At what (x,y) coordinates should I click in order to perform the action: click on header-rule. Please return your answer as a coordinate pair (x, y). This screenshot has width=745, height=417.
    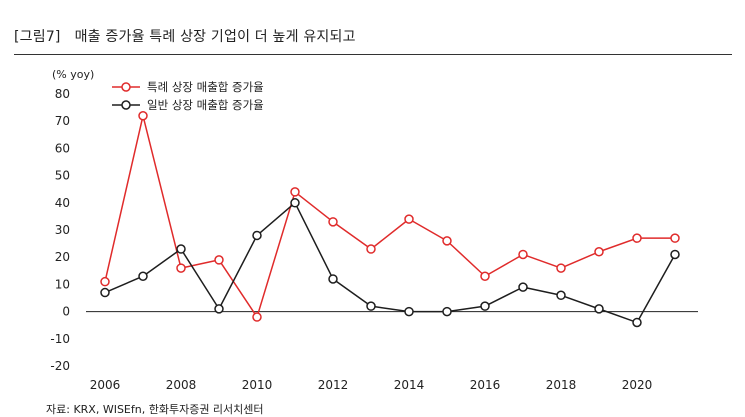
    Looking at the image, I should click on (373, 55).